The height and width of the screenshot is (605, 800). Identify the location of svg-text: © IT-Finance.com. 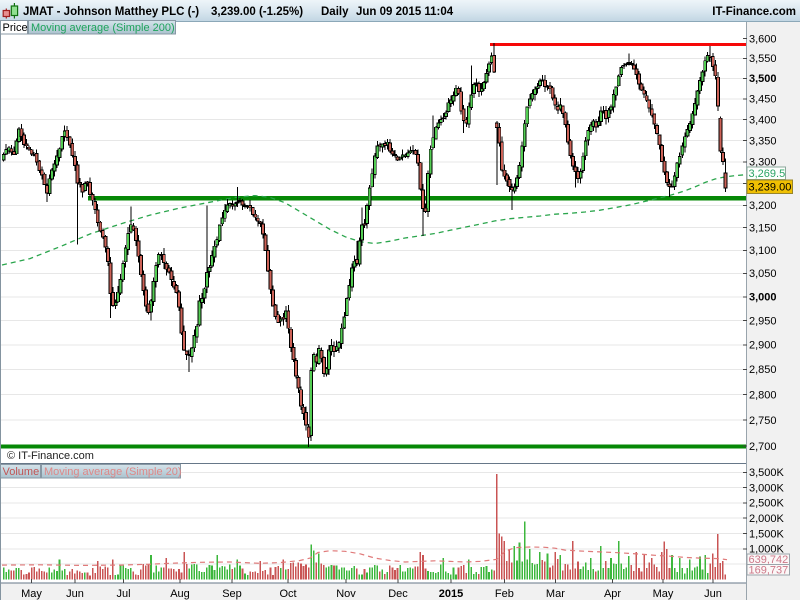
(50, 456).